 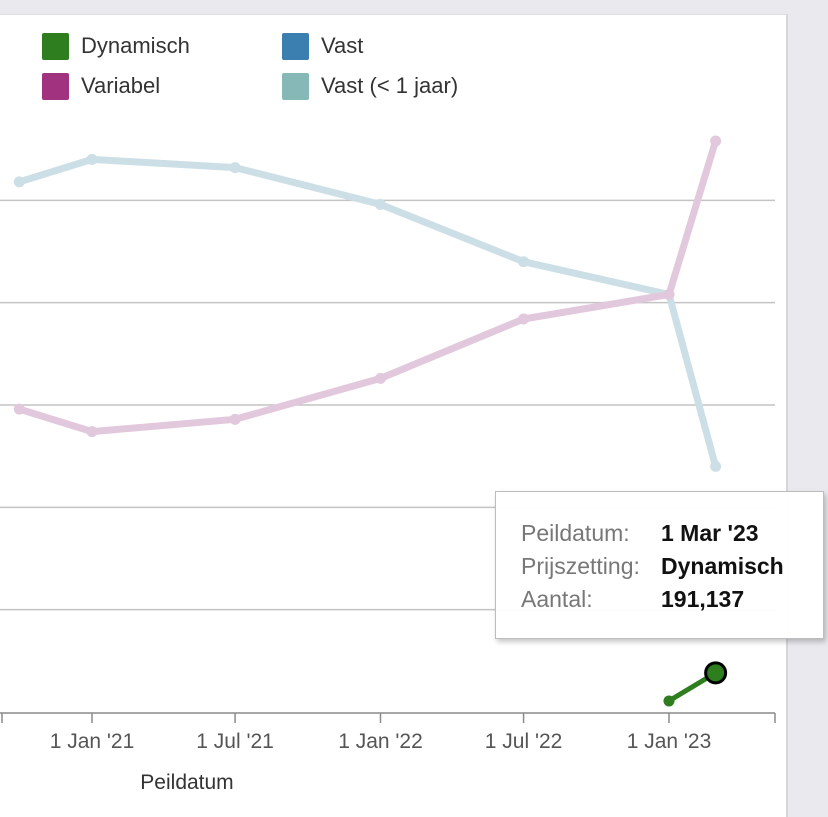 I want to click on tooltip-count-value: 191,137, so click(x=703, y=599).